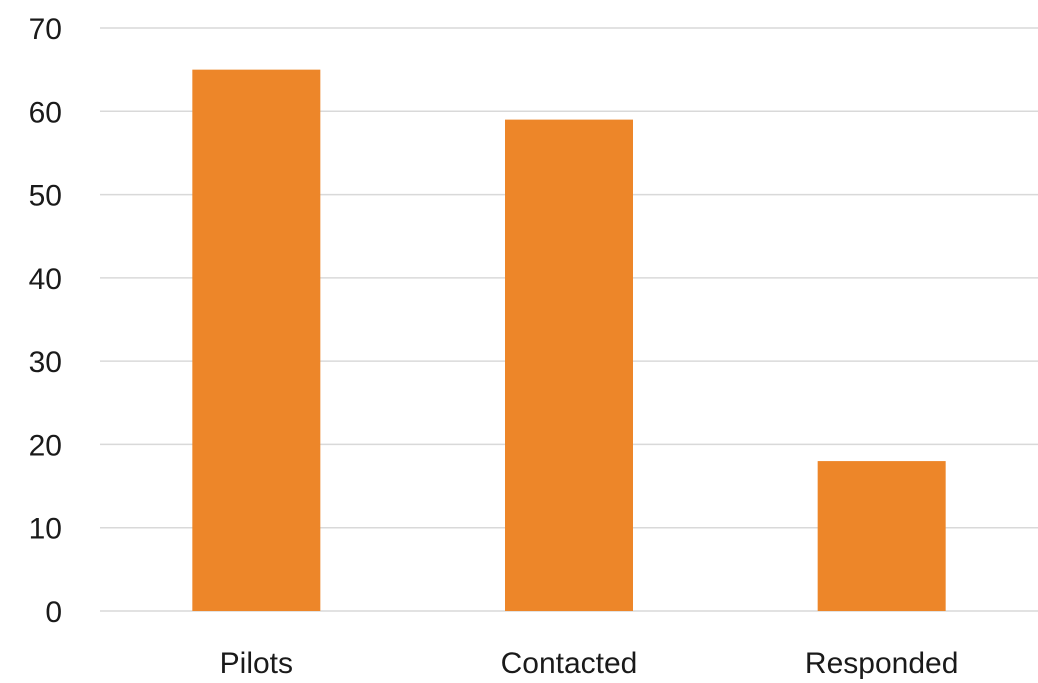  Describe the element at coordinates (45, 29) in the screenshot. I see `y-tick-label: 70` at that location.